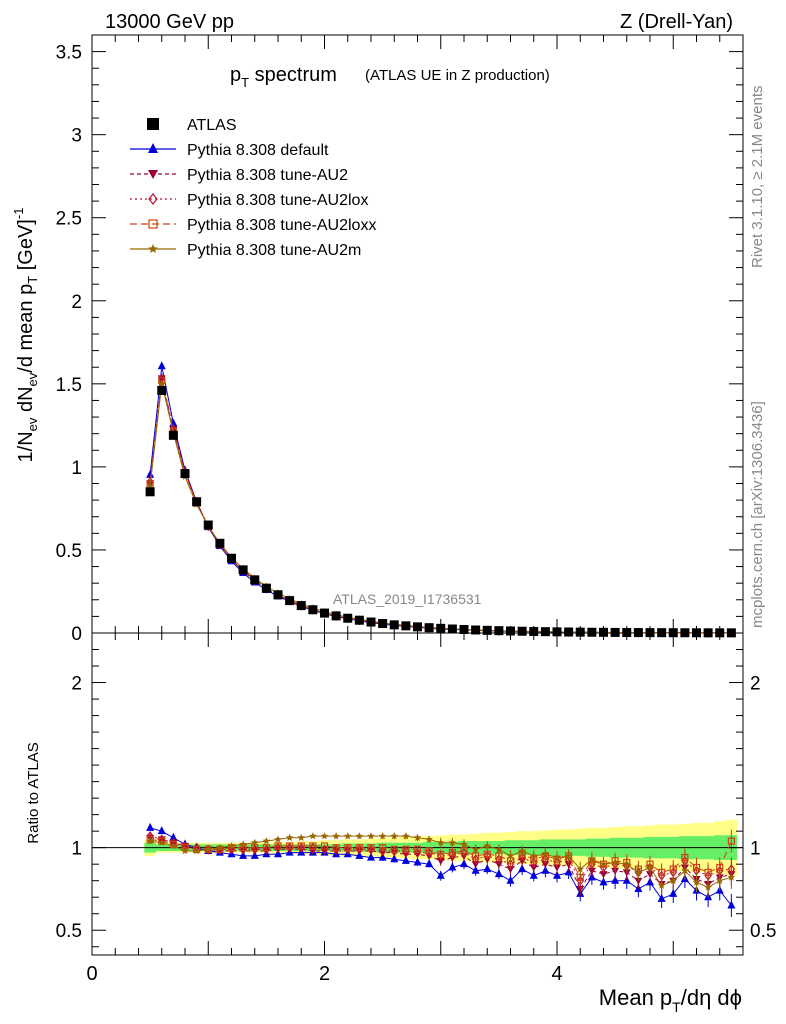 The width and height of the screenshot is (786, 1024). What do you see at coordinates (153, 124) in the screenshot?
I see `legend-marker-data` at bounding box center [153, 124].